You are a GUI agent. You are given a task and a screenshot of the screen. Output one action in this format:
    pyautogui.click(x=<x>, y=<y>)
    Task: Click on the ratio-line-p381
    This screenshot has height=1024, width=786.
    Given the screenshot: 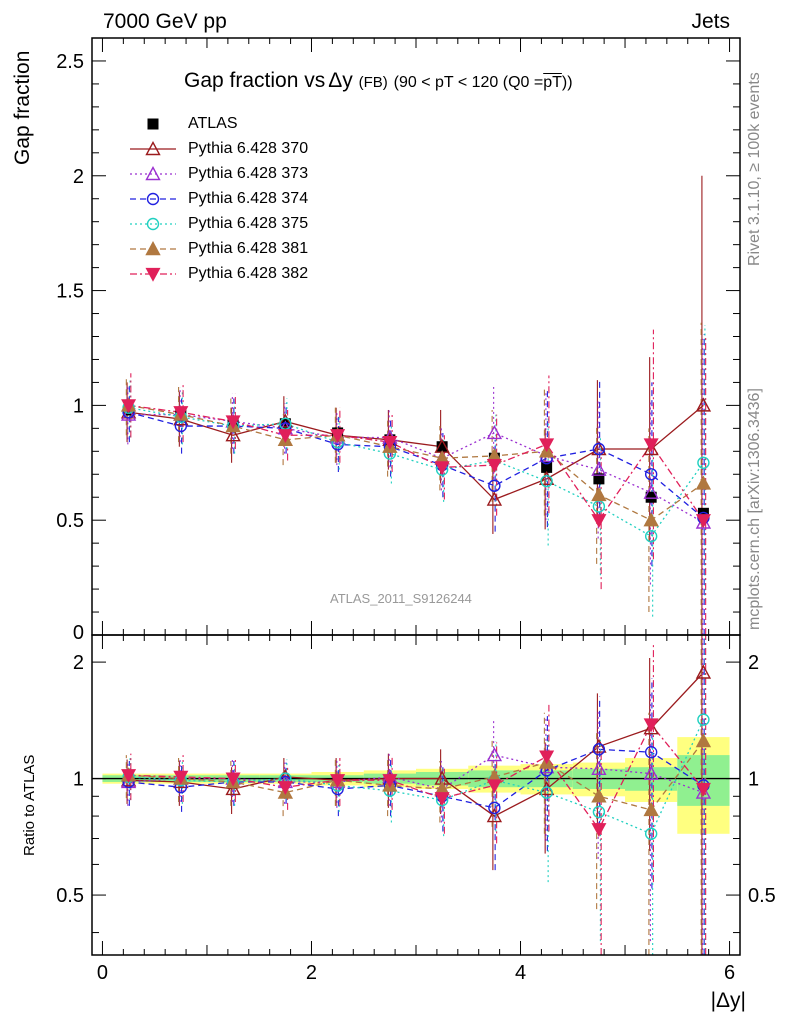 What is the action you would take?
    pyautogui.click(x=416, y=775)
    